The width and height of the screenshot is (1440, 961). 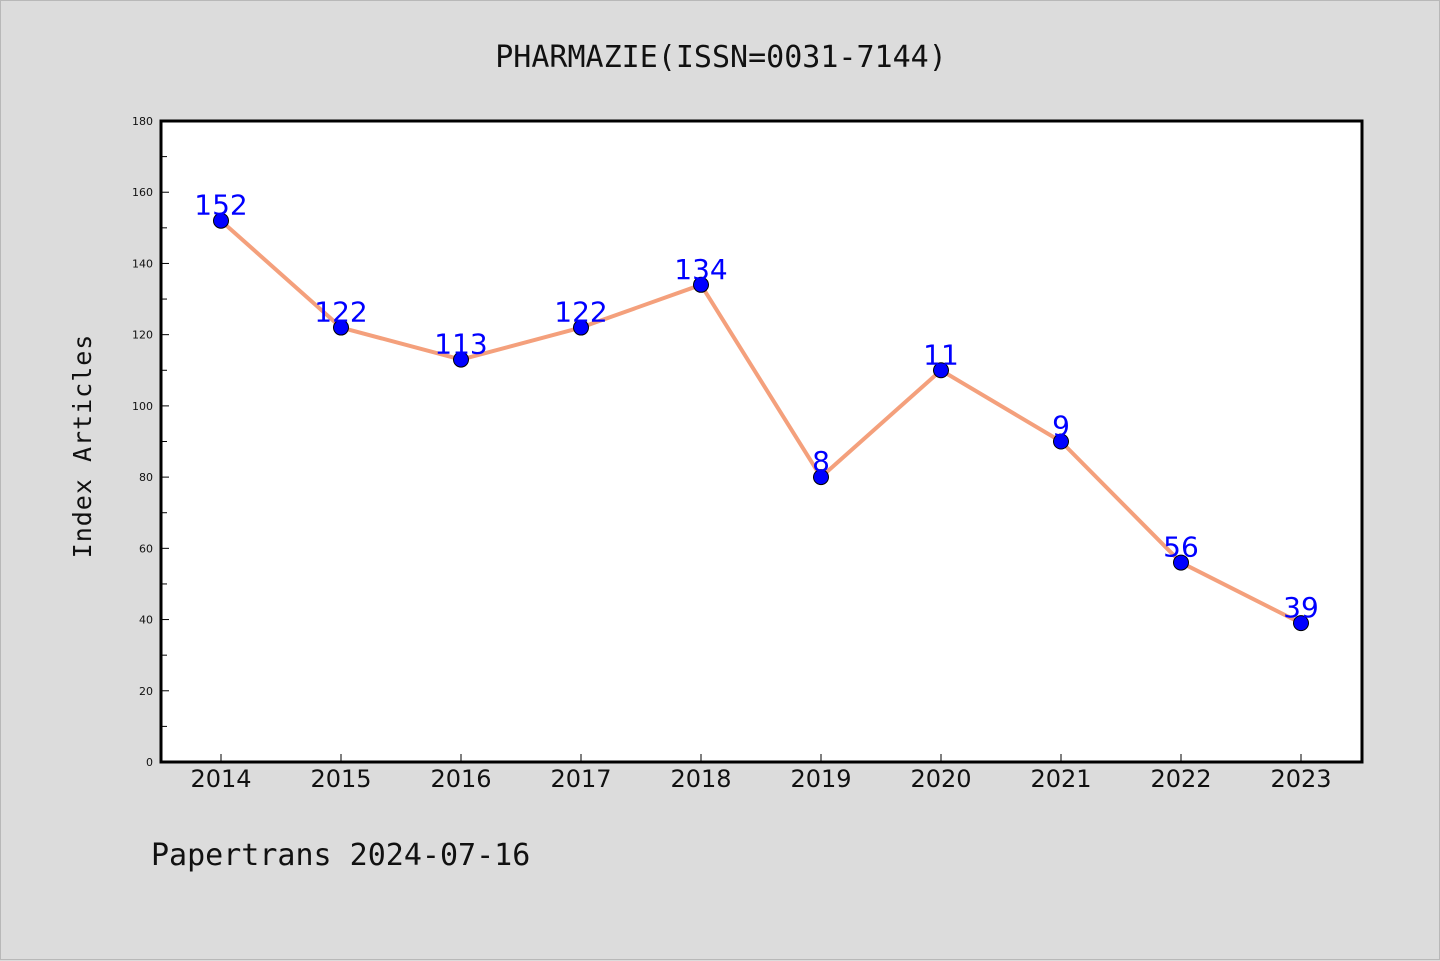 I want to click on x-tick-label: 2023, so click(x=1300, y=779).